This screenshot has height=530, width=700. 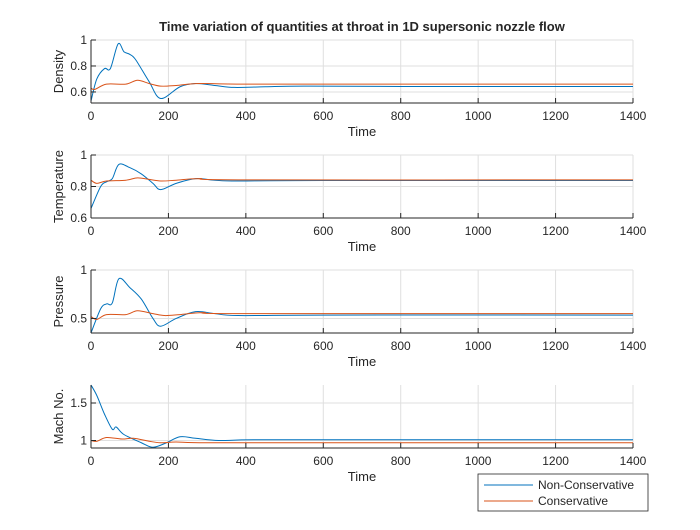 What do you see at coordinates (58, 301) in the screenshot?
I see `y-axis-label: Pressure` at bounding box center [58, 301].